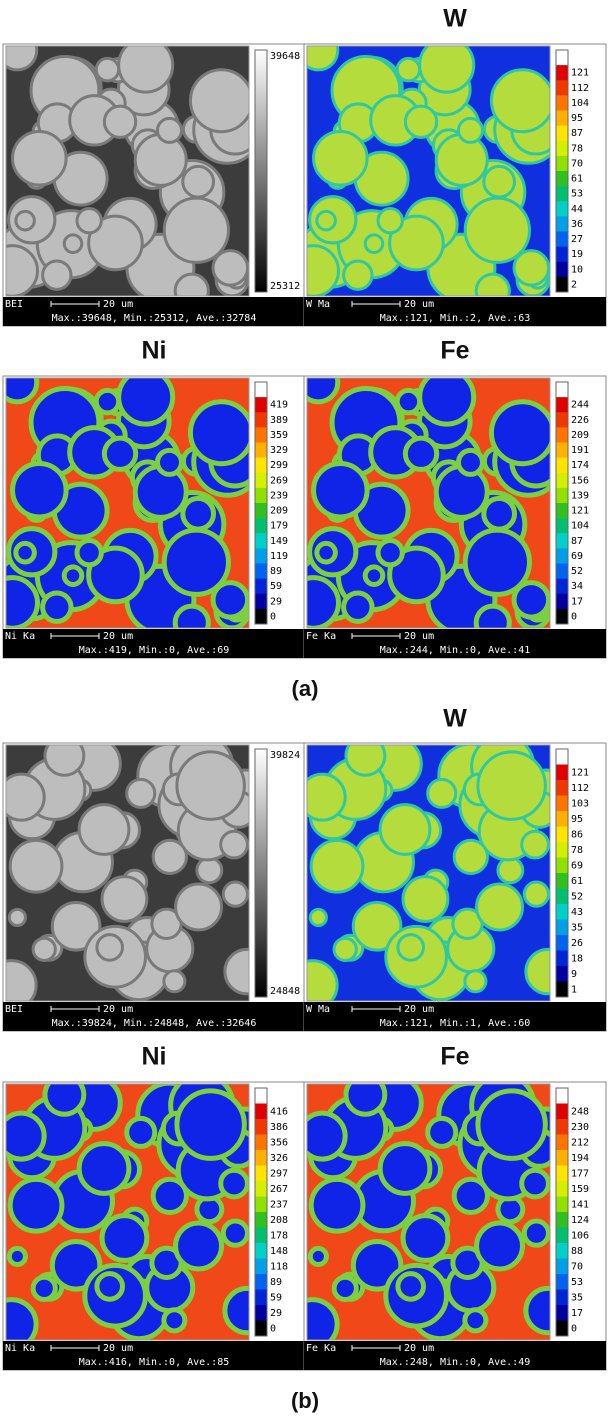  I want to click on colorbar-label: 359, so click(279, 435).